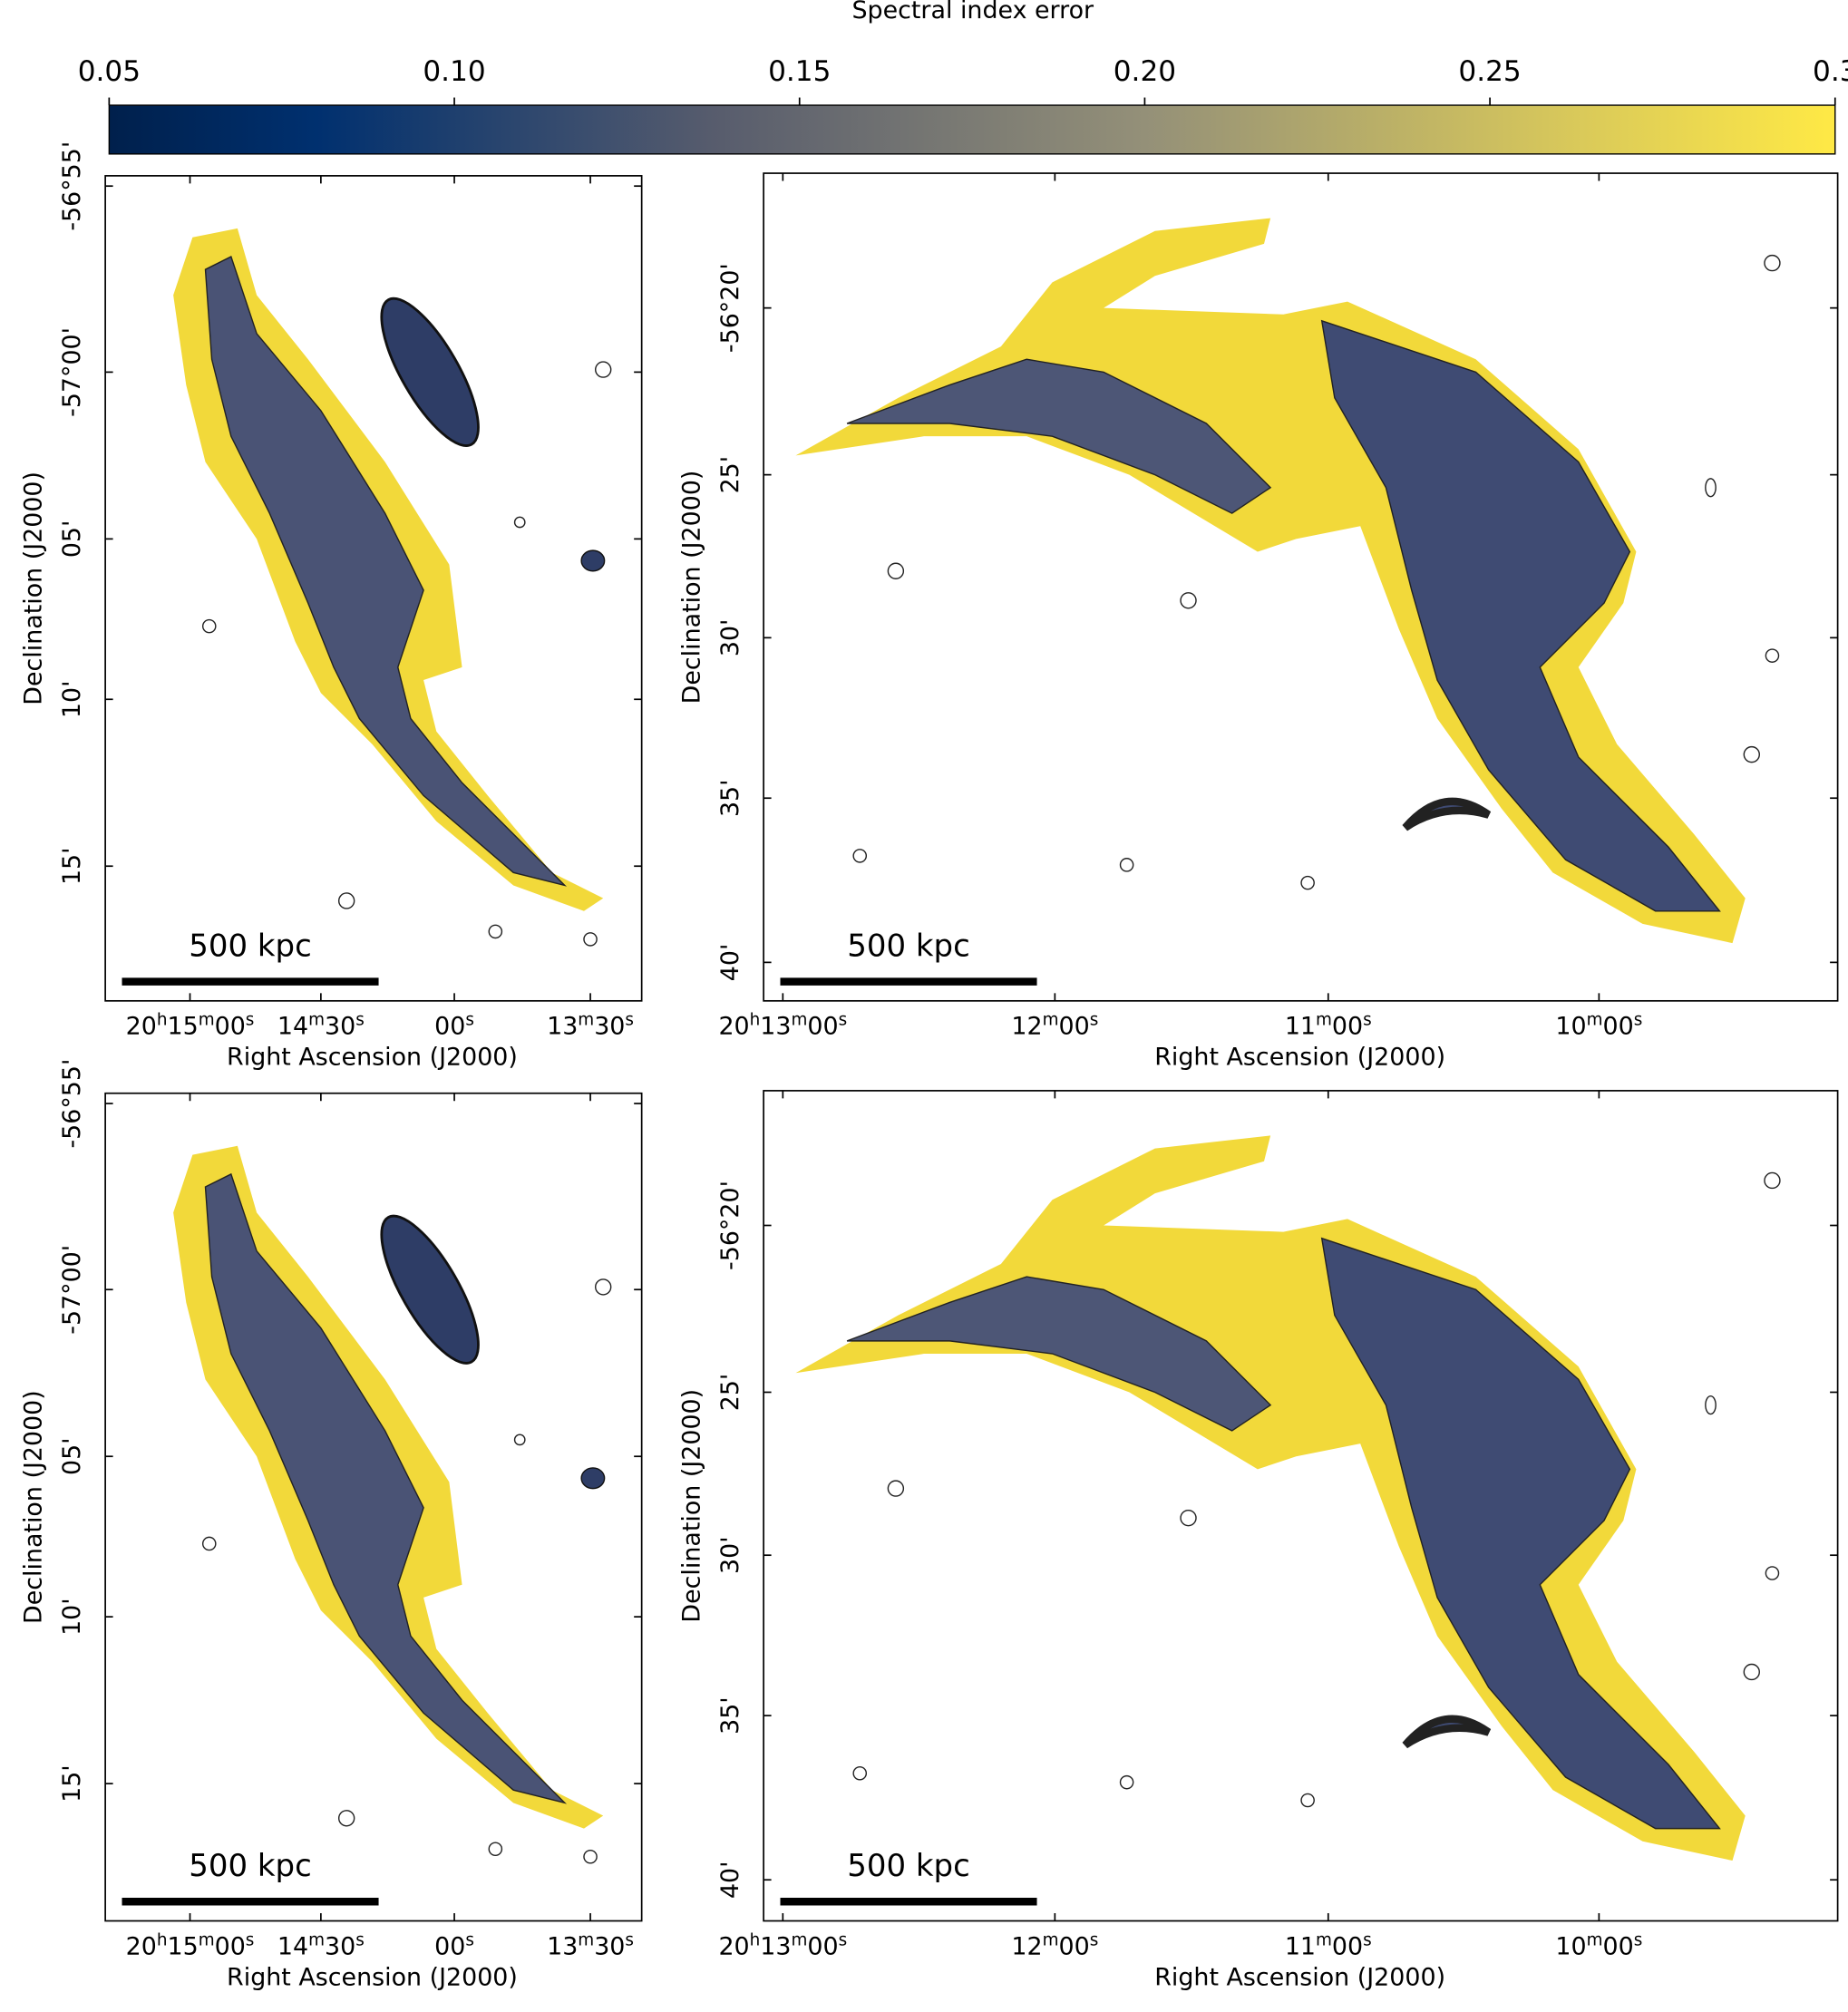  What do you see at coordinates (1145, 71) in the screenshot?
I see `colorbar-tick-label: 0.20` at bounding box center [1145, 71].